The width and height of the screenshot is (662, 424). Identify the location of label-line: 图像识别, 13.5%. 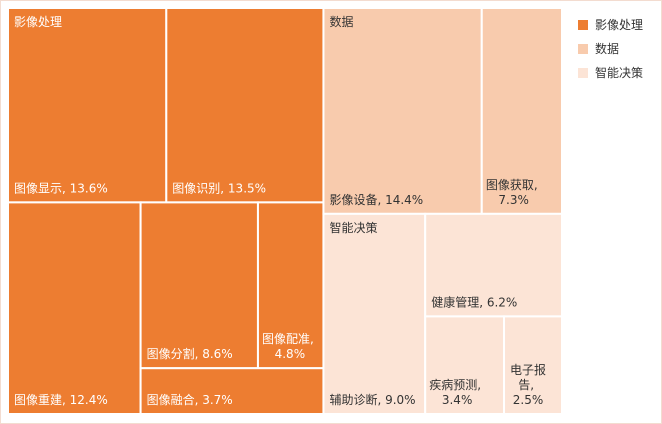
(219, 188).